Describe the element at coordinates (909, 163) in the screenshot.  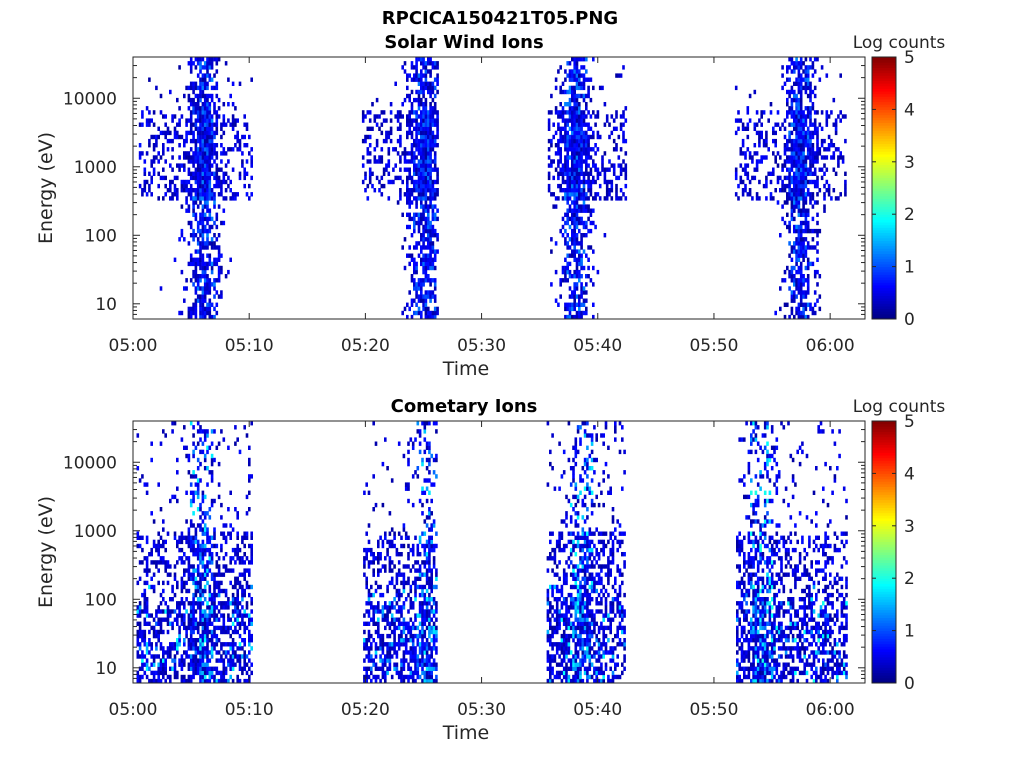
I see `colorbar-tick-label: 3` at that location.